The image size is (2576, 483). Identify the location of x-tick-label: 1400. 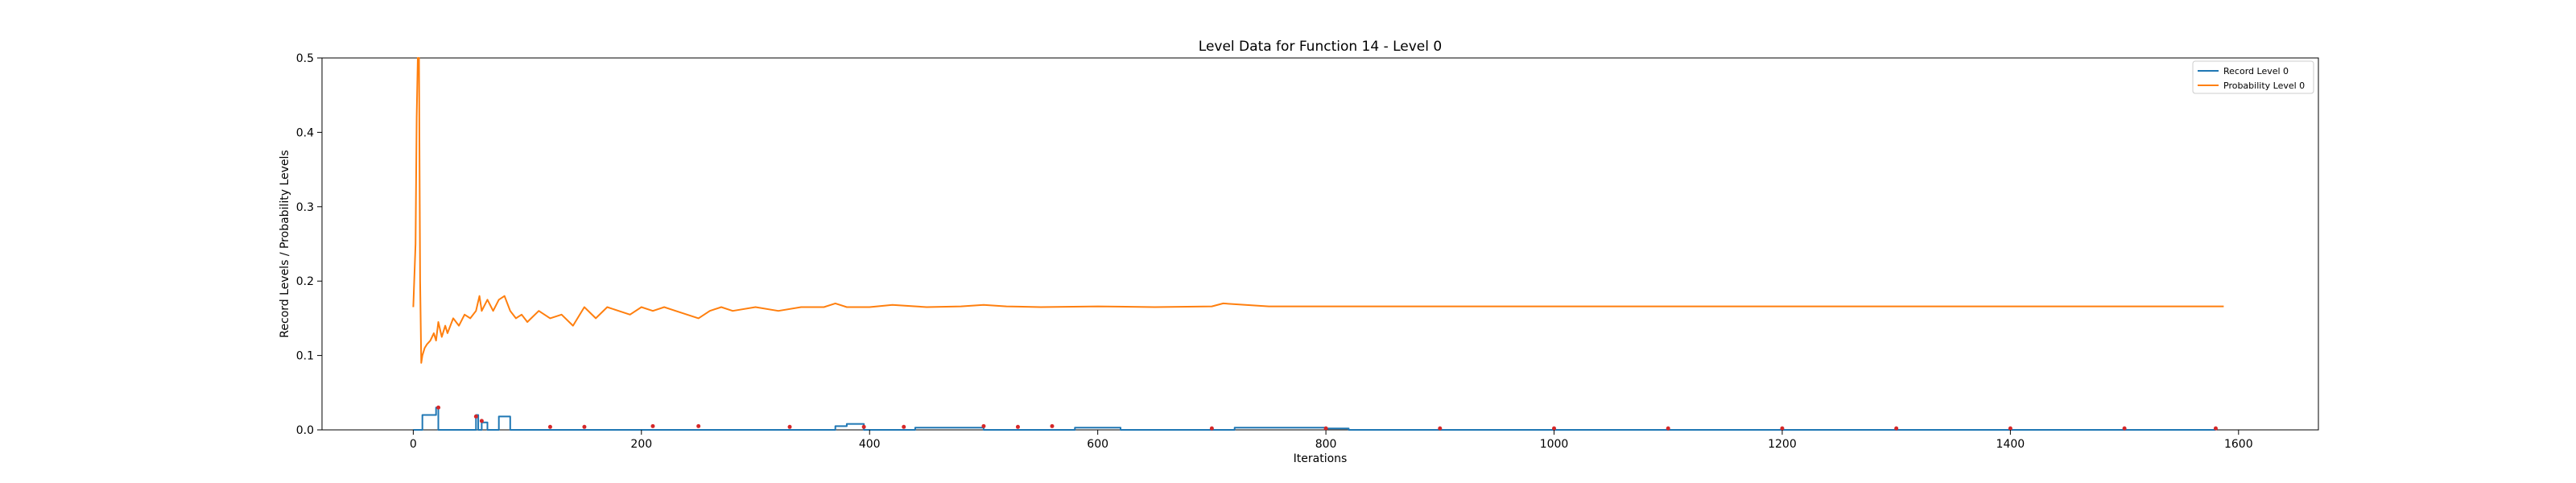
(2011, 444).